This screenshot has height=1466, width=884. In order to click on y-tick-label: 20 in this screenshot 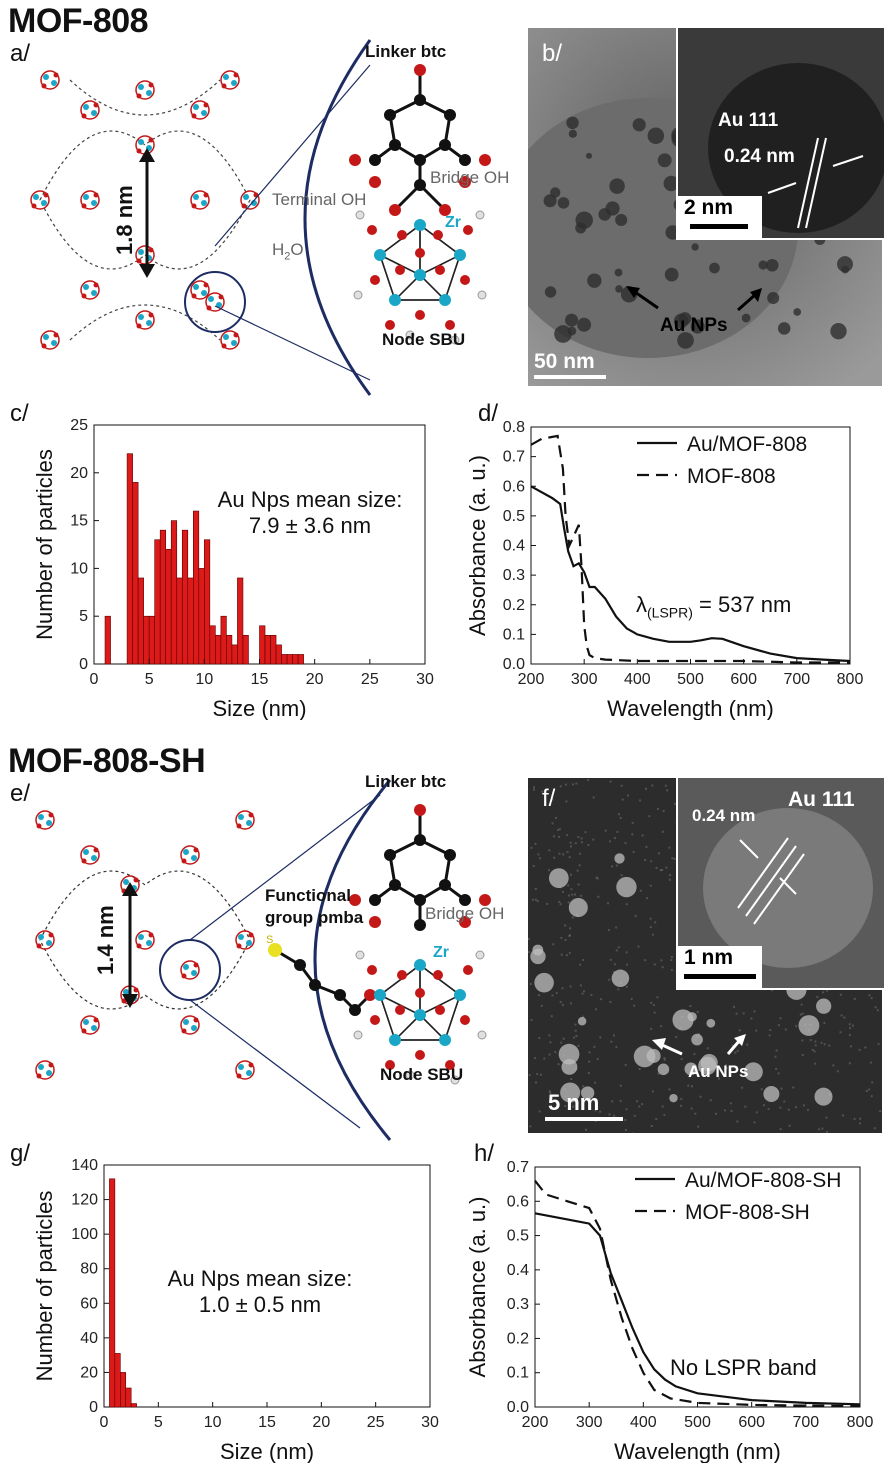, I will do `click(79, 473)`.